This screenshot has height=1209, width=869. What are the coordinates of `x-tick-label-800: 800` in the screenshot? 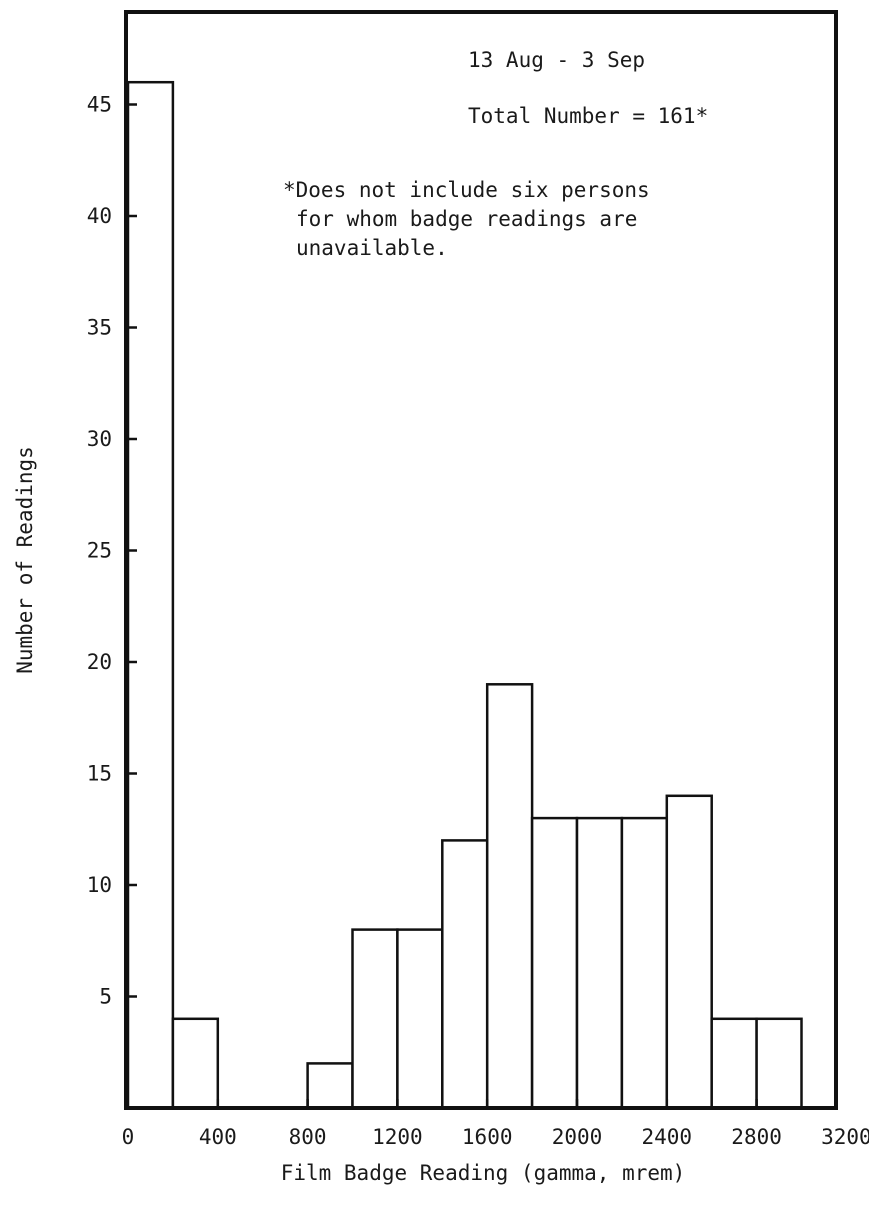 It's located at (308, 1137).